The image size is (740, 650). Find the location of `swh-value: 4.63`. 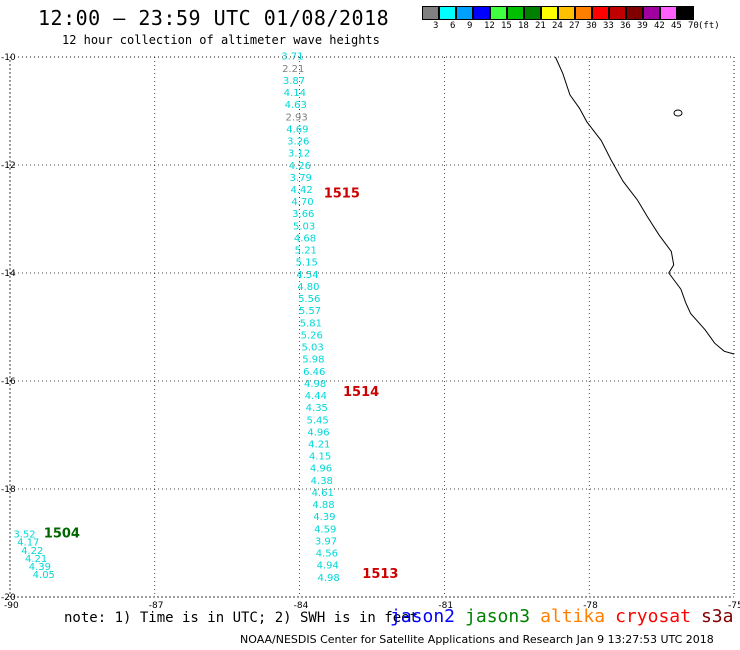

swh-value: 4.63 is located at coordinates (296, 105).